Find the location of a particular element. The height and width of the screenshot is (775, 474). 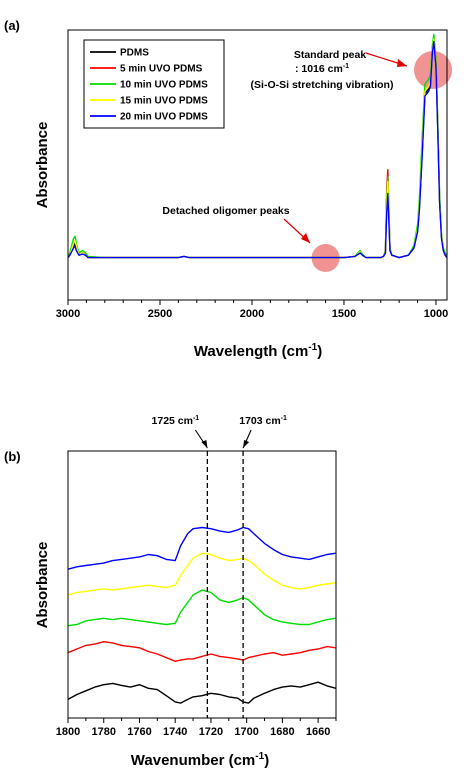

oligomer-arrowhead is located at coordinates (305, 238).